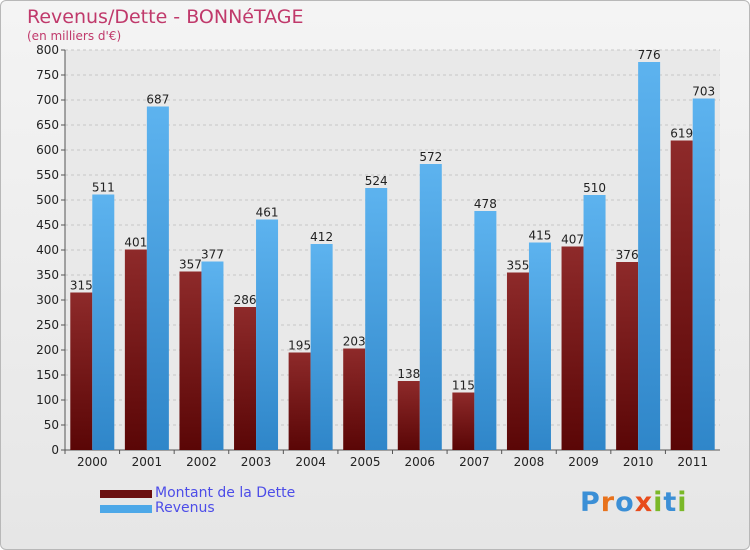 This screenshot has height=550, width=750. I want to click on chart-title: Revenus/Dette - BONNéTAGE, so click(165, 17).